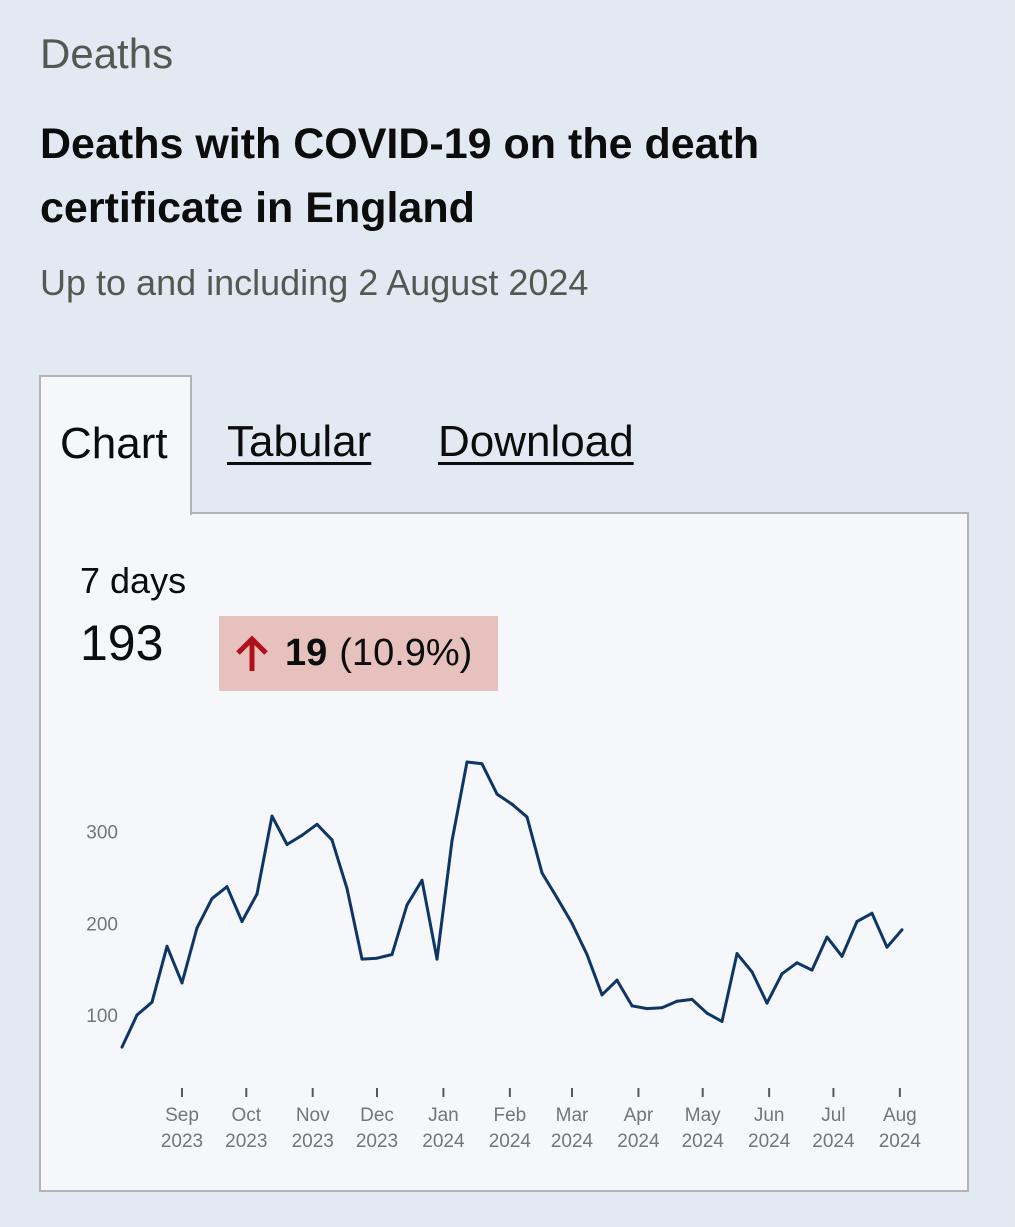 The width and height of the screenshot is (1015, 1227). What do you see at coordinates (769, 1115) in the screenshot?
I see `x-tick-label: Jun` at bounding box center [769, 1115].